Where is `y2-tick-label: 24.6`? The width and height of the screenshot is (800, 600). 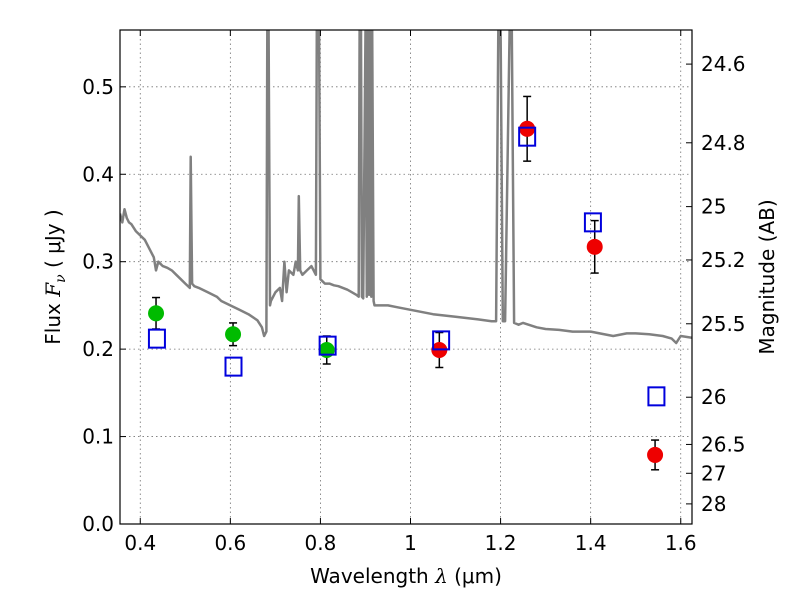
y2-tick-label: 24.6 is located at coordinates (723, 64).